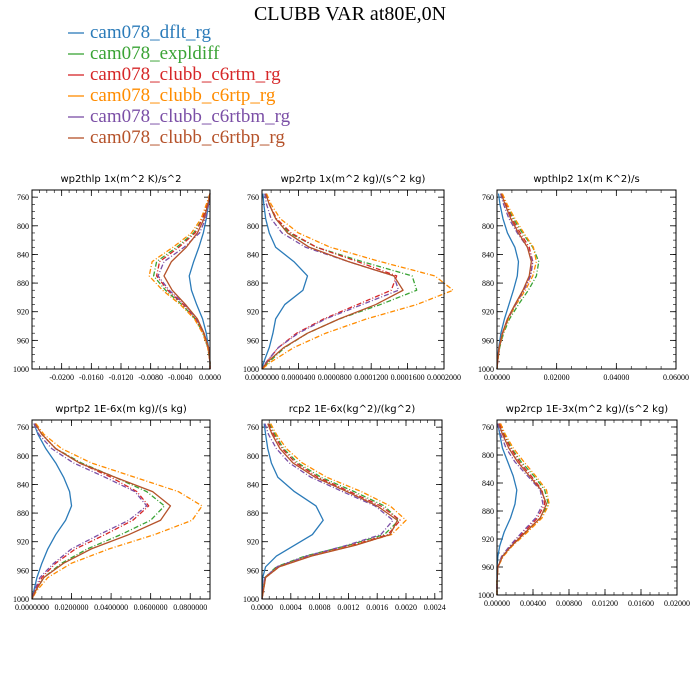 The width and height of the screenshot is (700, 700). What do you see at coordinates (676, 377) in the screenshot?
I see `x-tick-label: 0.06000` at bounding box center [676, 377].